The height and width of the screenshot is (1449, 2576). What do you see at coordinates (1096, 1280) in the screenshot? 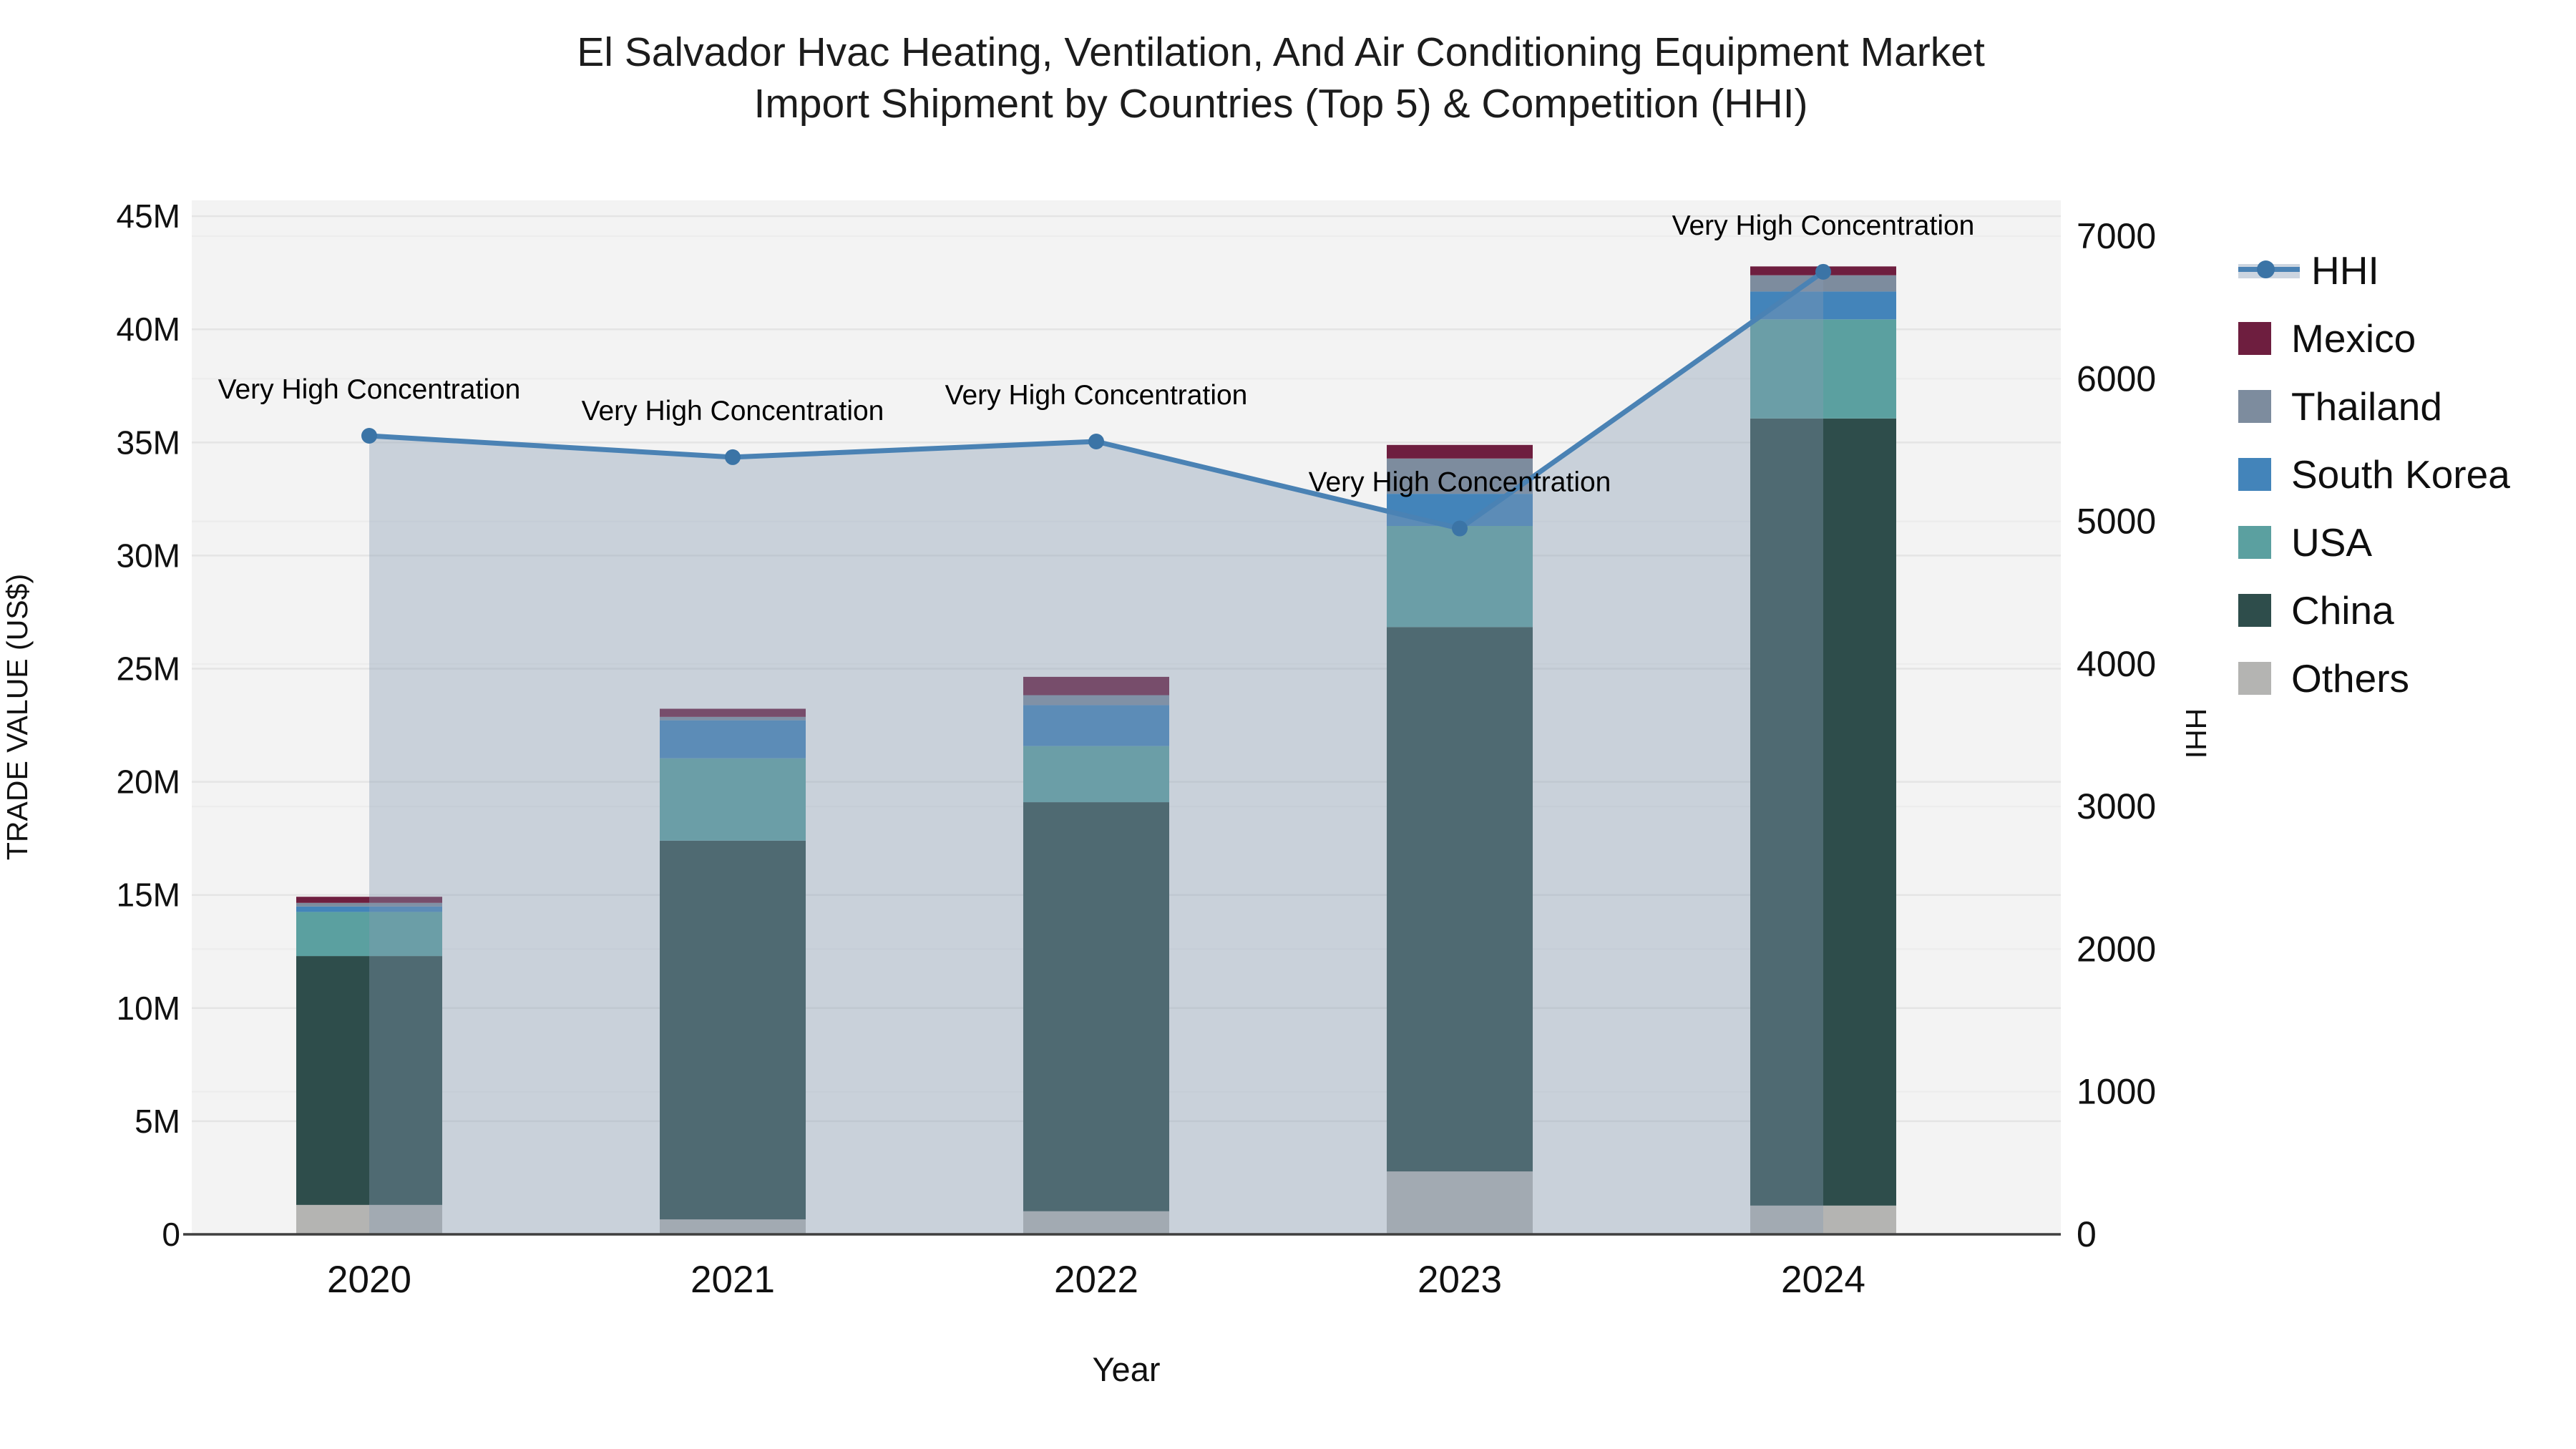
I see `x-tick-2022: 2022` at bounding box center [1096, 1280].